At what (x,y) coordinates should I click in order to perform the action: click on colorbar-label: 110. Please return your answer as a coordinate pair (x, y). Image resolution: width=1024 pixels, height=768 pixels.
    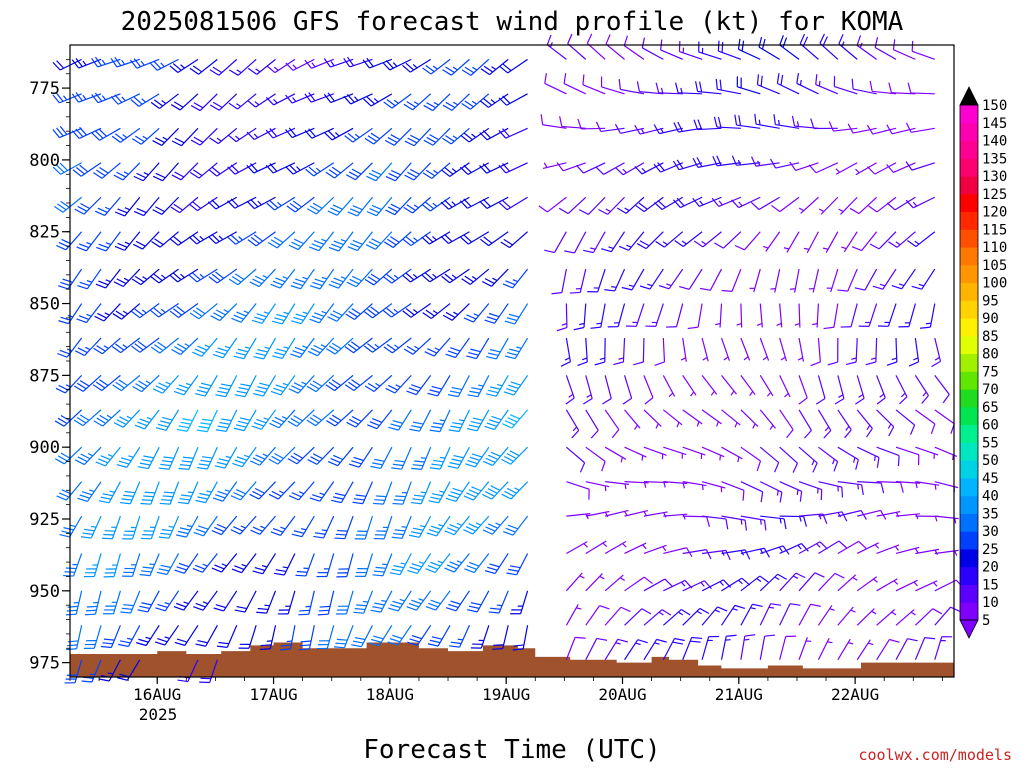
    Looking at the image, I should click on (994, 248).